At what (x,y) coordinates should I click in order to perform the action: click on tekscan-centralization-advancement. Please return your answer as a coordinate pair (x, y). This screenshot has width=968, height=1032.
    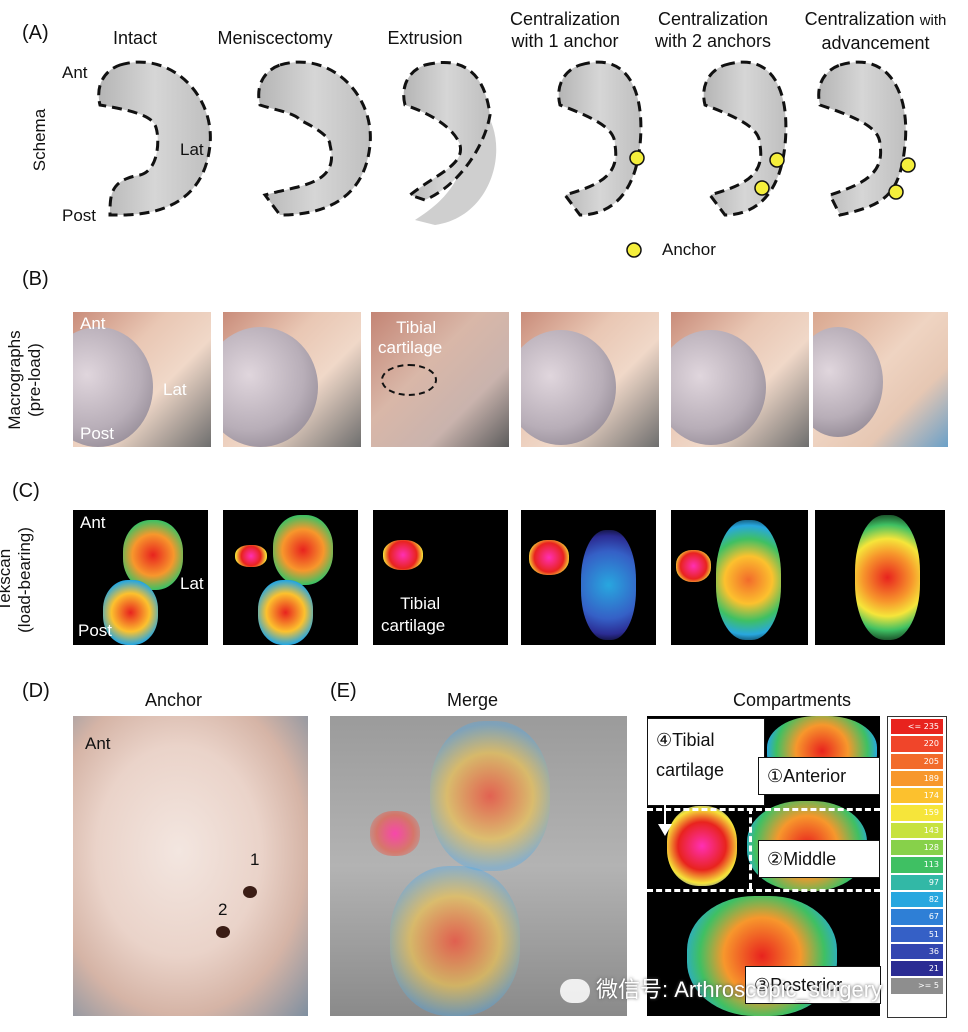
    Looking at the image, I should click on (880, 577).